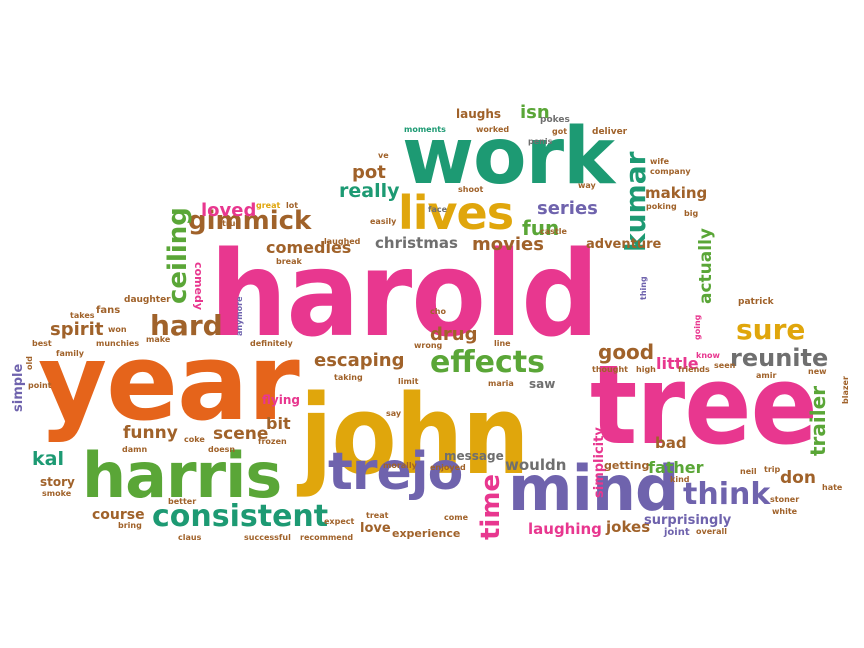 The height and width of the screenshot is (648, 864). I want to click on word-good: good, so click(626, 352).